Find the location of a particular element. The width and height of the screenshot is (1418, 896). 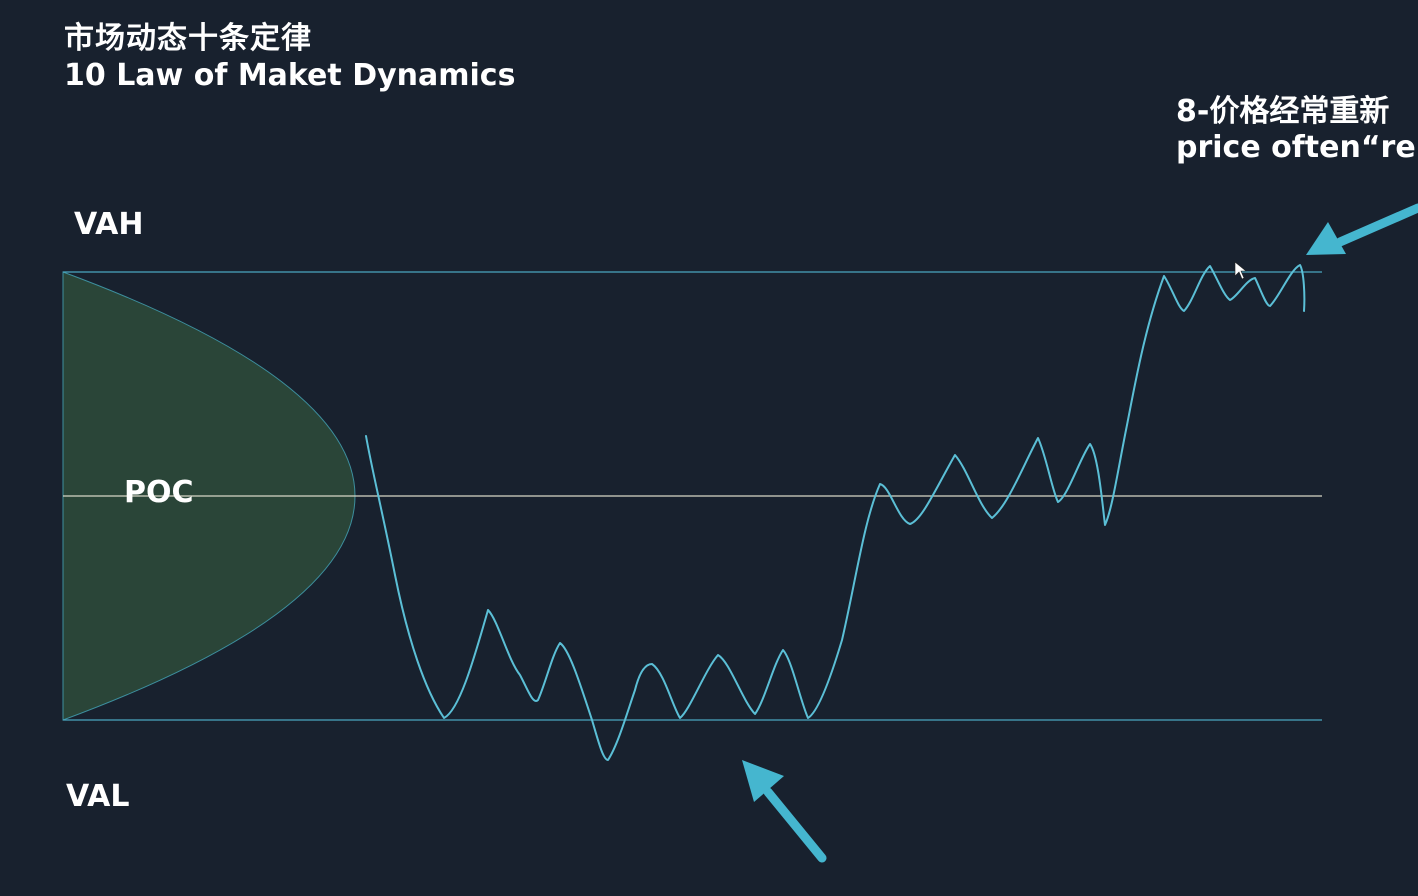

law-callout-chinese: 8-价格经常重新 is located at coordinates (1283, 111).